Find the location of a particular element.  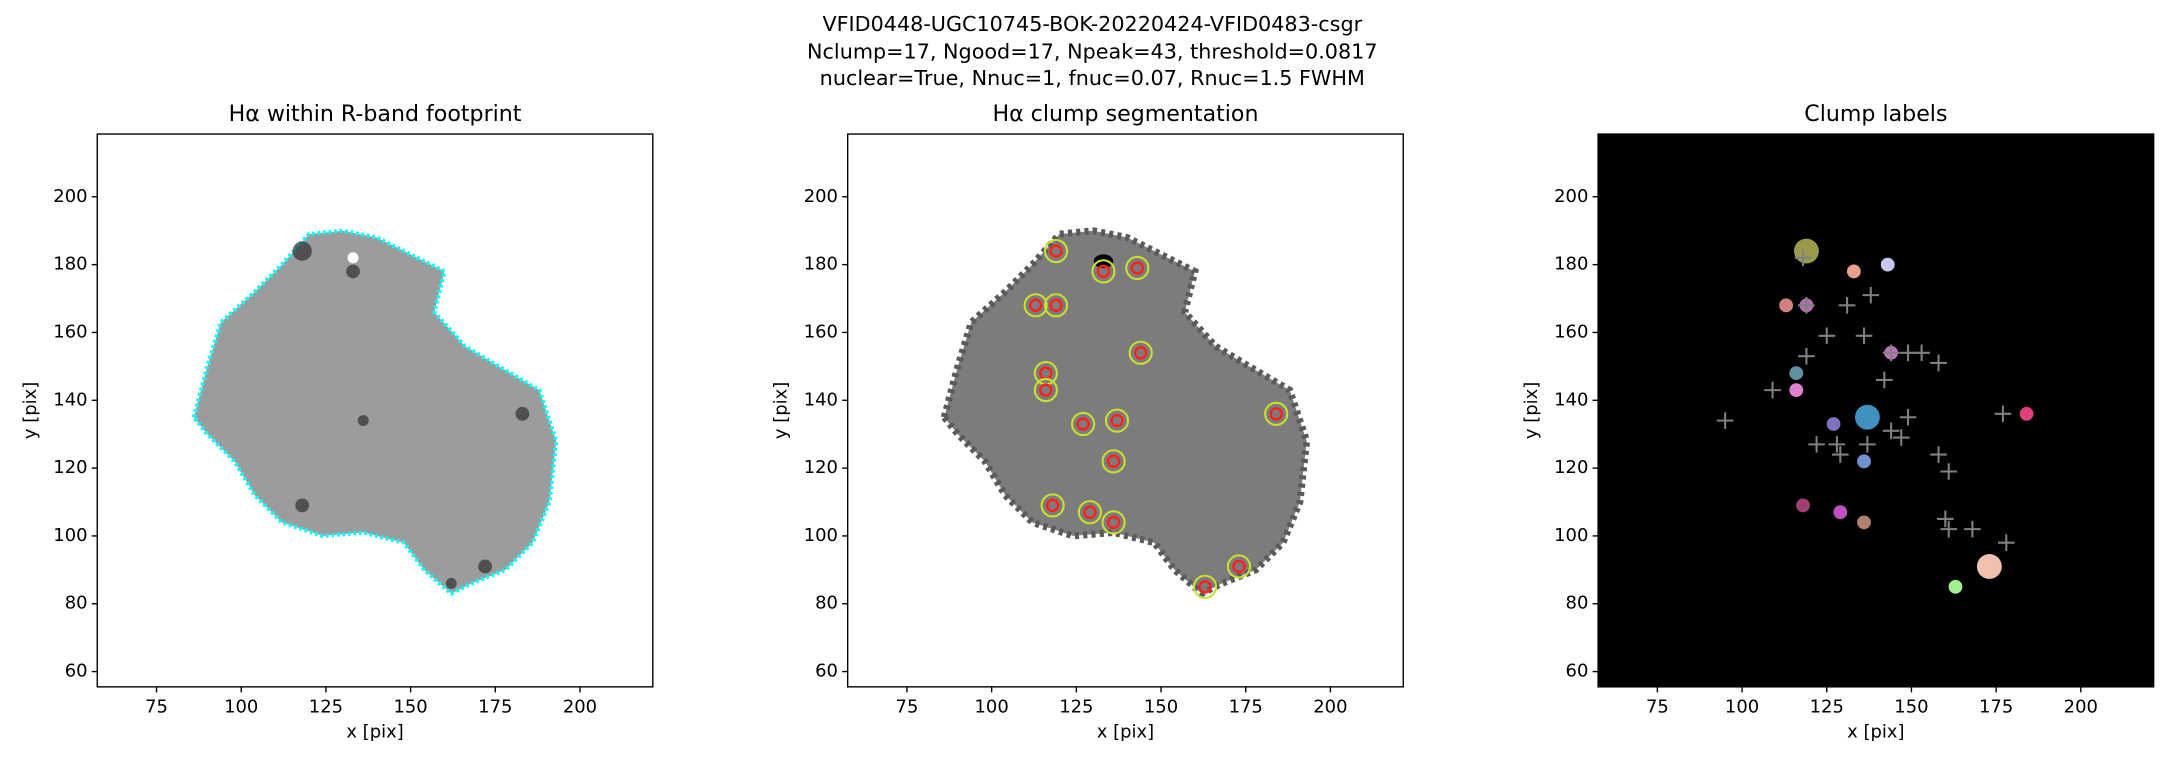

galaxy-image is located at coordinates (375, 412).